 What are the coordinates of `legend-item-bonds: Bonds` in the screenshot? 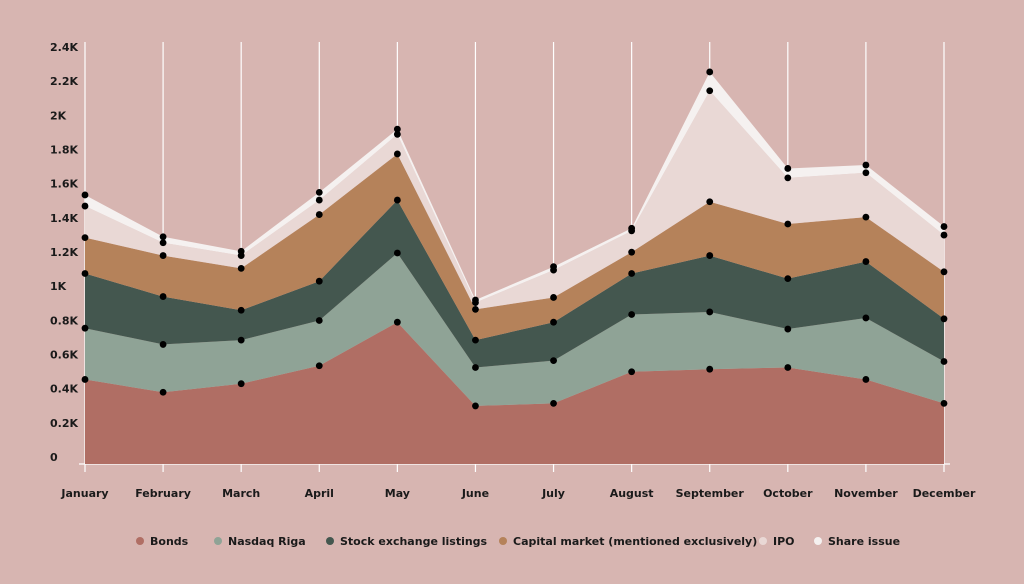 It's located at (162, 541).